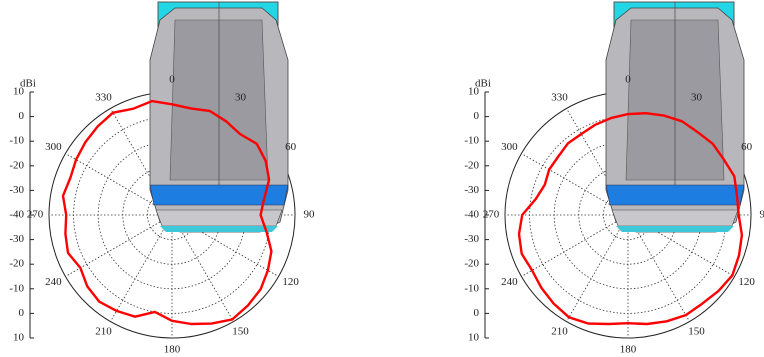 The image size is (764, 357). Describe the element at coordinates (675, 218) in the screenshot. I see `car-bumper` at that location.